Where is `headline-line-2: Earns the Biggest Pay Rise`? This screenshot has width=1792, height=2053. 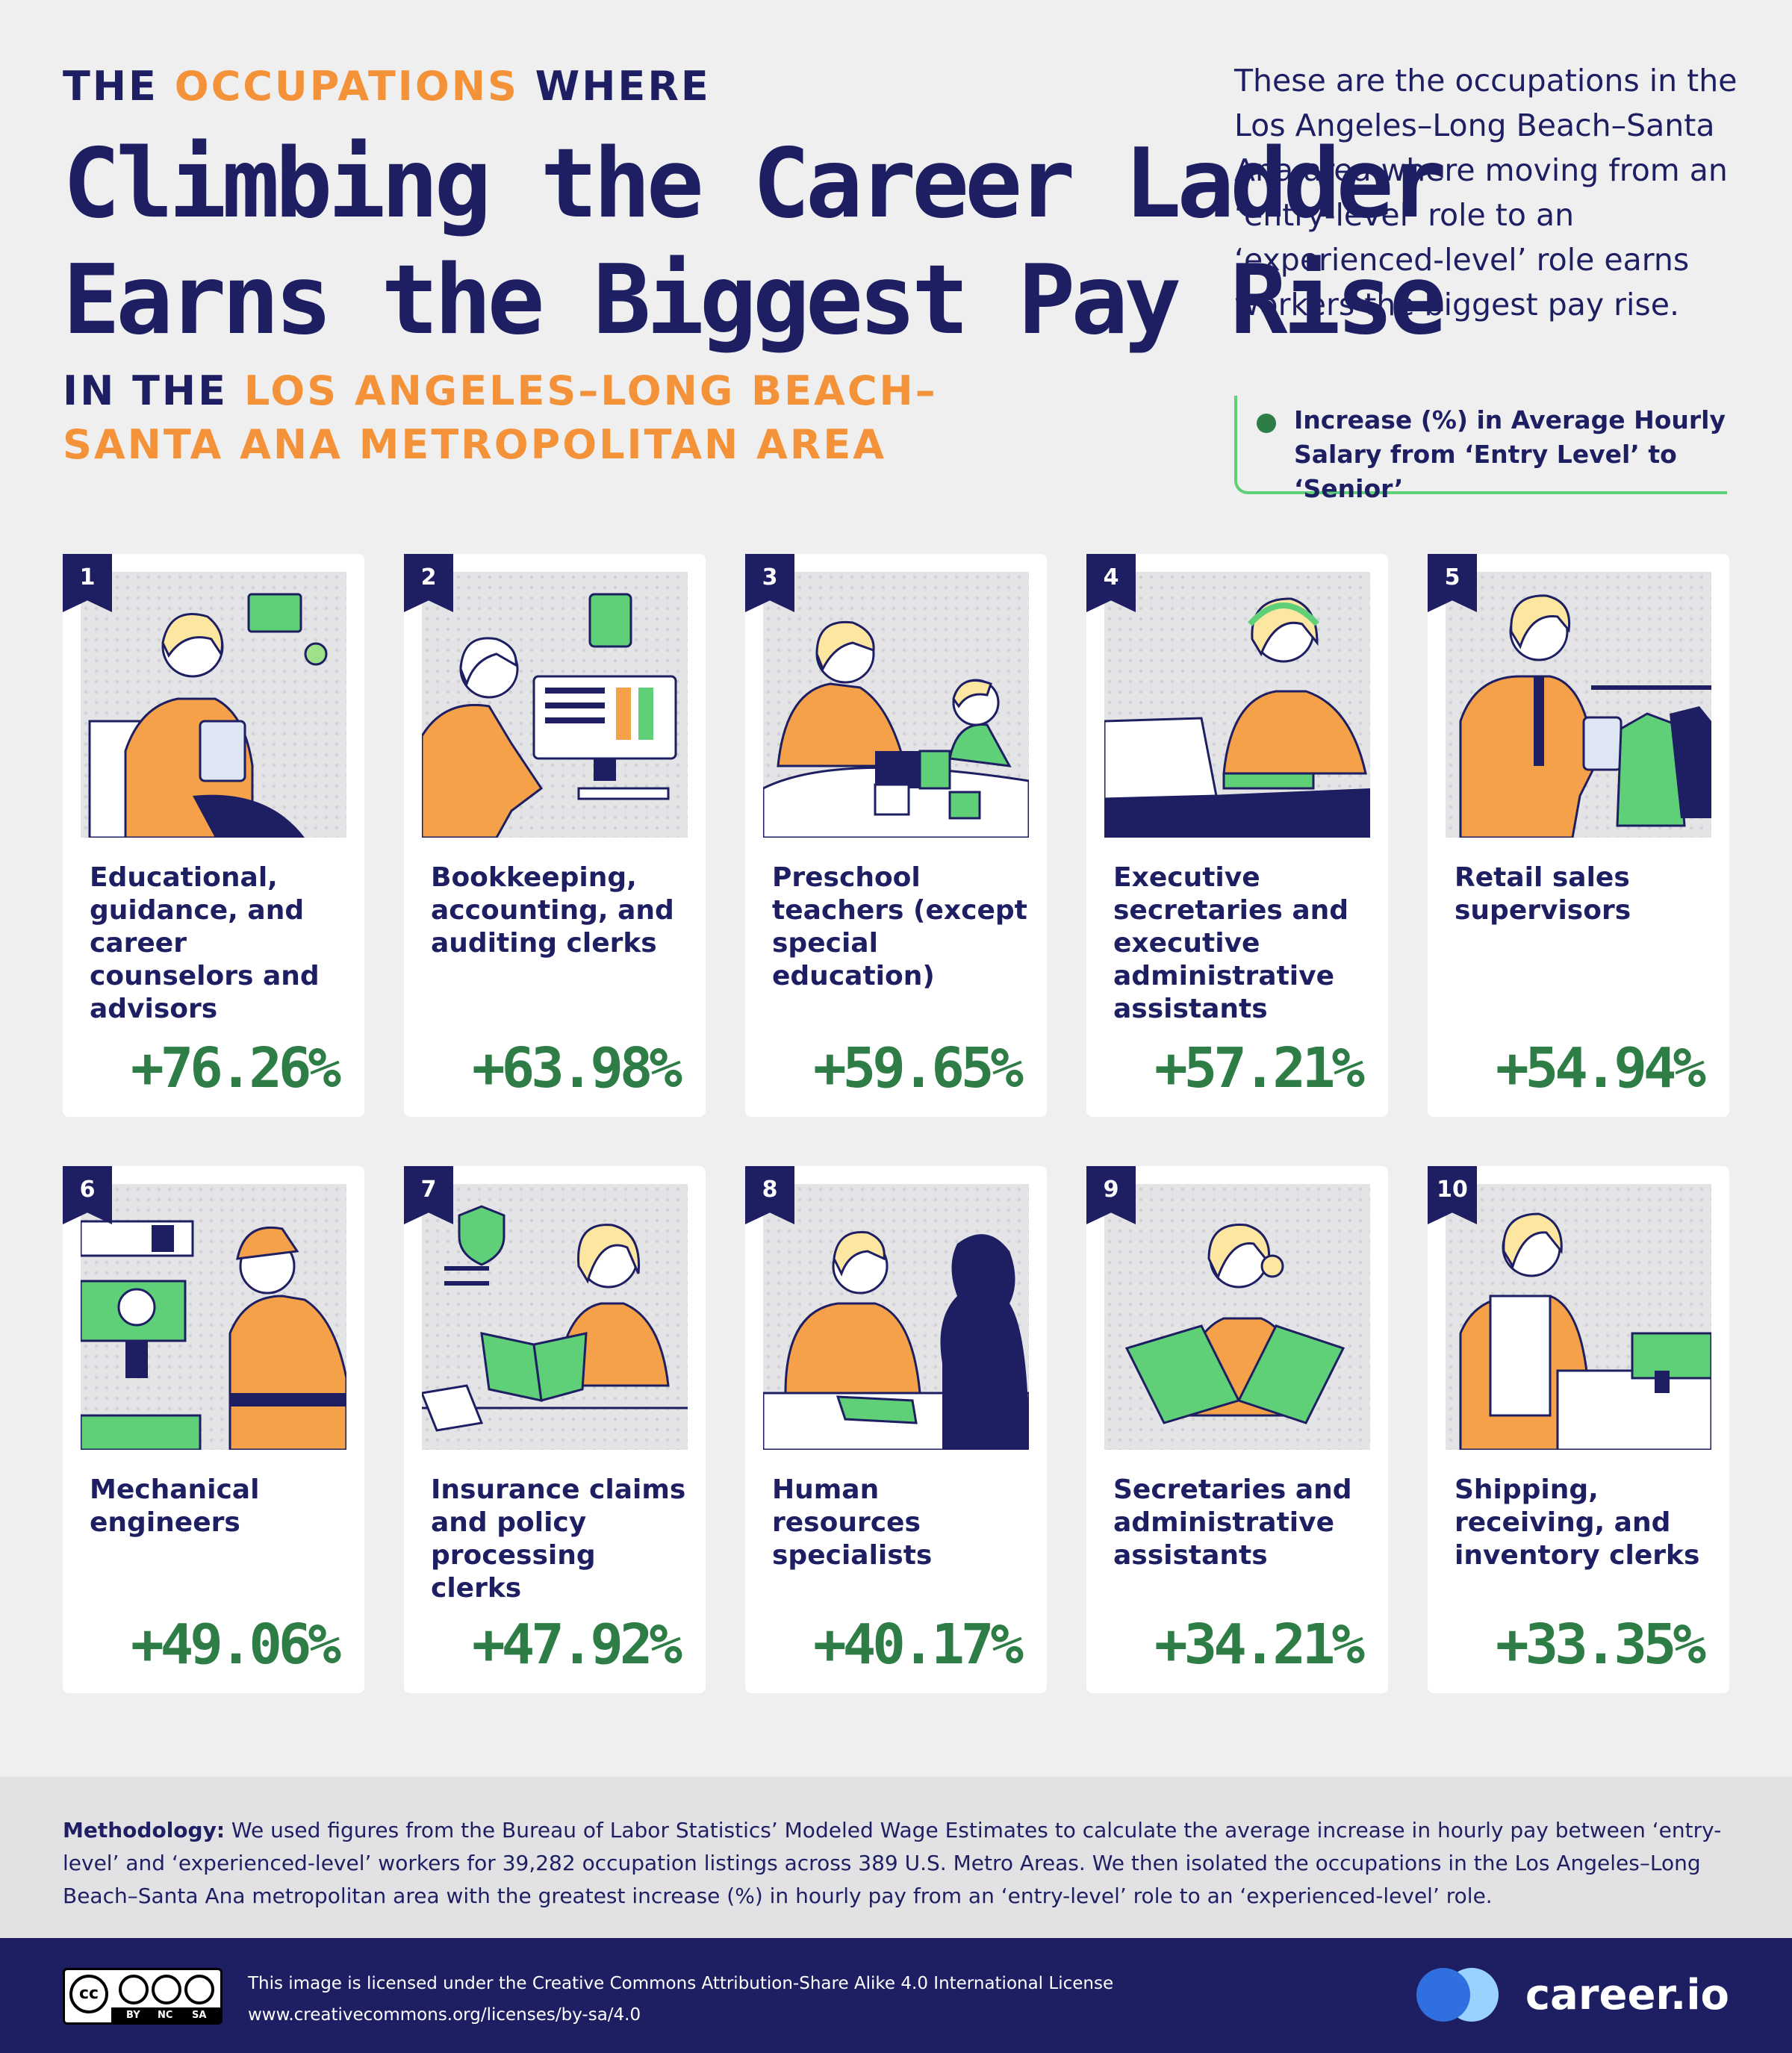 headline-line-2: Earns the Biggest Pay Rise is located at coordinates (755, 300).